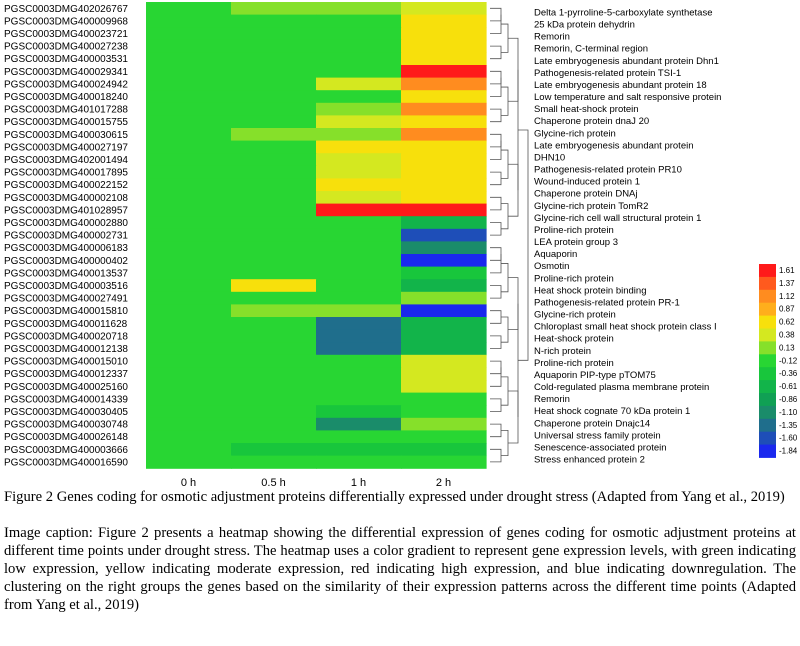 This screenshot has width=800, height=646. What do you see at coordinates (66, 336) in the screenshot?
I see `gene-label: PGSC0003DMG400020718` at bounding box center [66, 336].